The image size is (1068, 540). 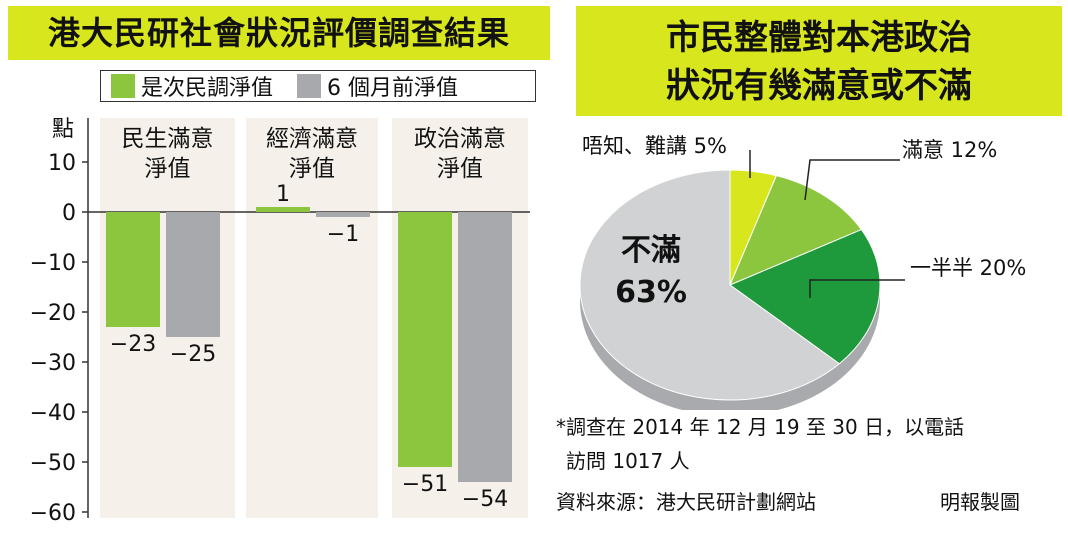 I want to click on bar-value-label: −1, so click(x=343, y=234).